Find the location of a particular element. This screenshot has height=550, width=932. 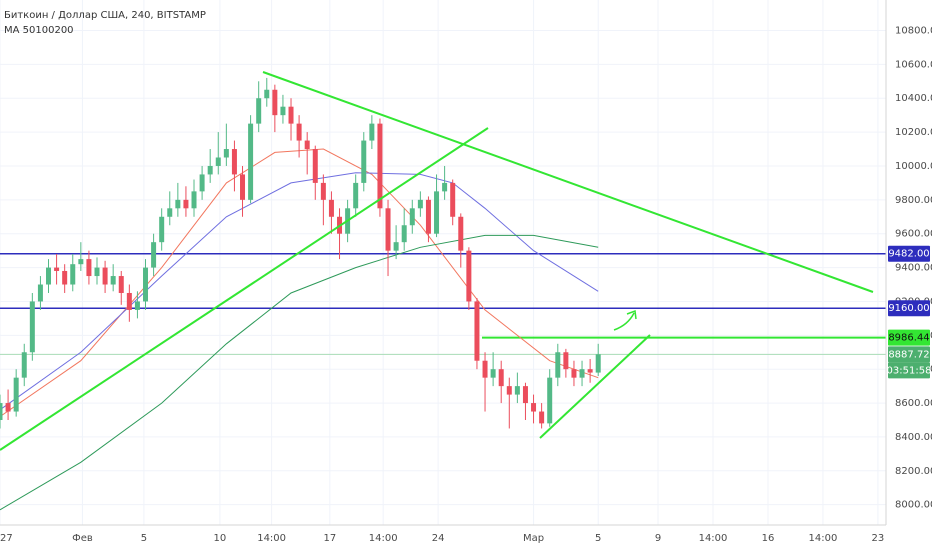

y-tick-label: 9800.00 is located at coordinates (913, 200).